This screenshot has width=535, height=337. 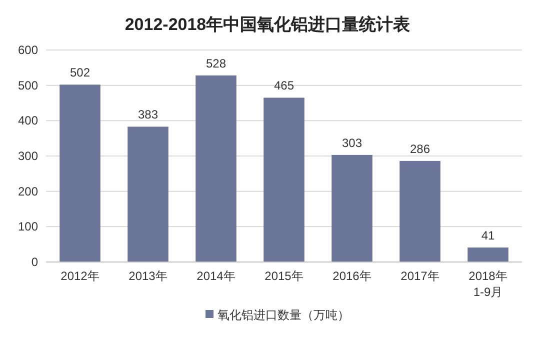 I want to click on x-tick-label: 2012年, so click(x=80, y=276).